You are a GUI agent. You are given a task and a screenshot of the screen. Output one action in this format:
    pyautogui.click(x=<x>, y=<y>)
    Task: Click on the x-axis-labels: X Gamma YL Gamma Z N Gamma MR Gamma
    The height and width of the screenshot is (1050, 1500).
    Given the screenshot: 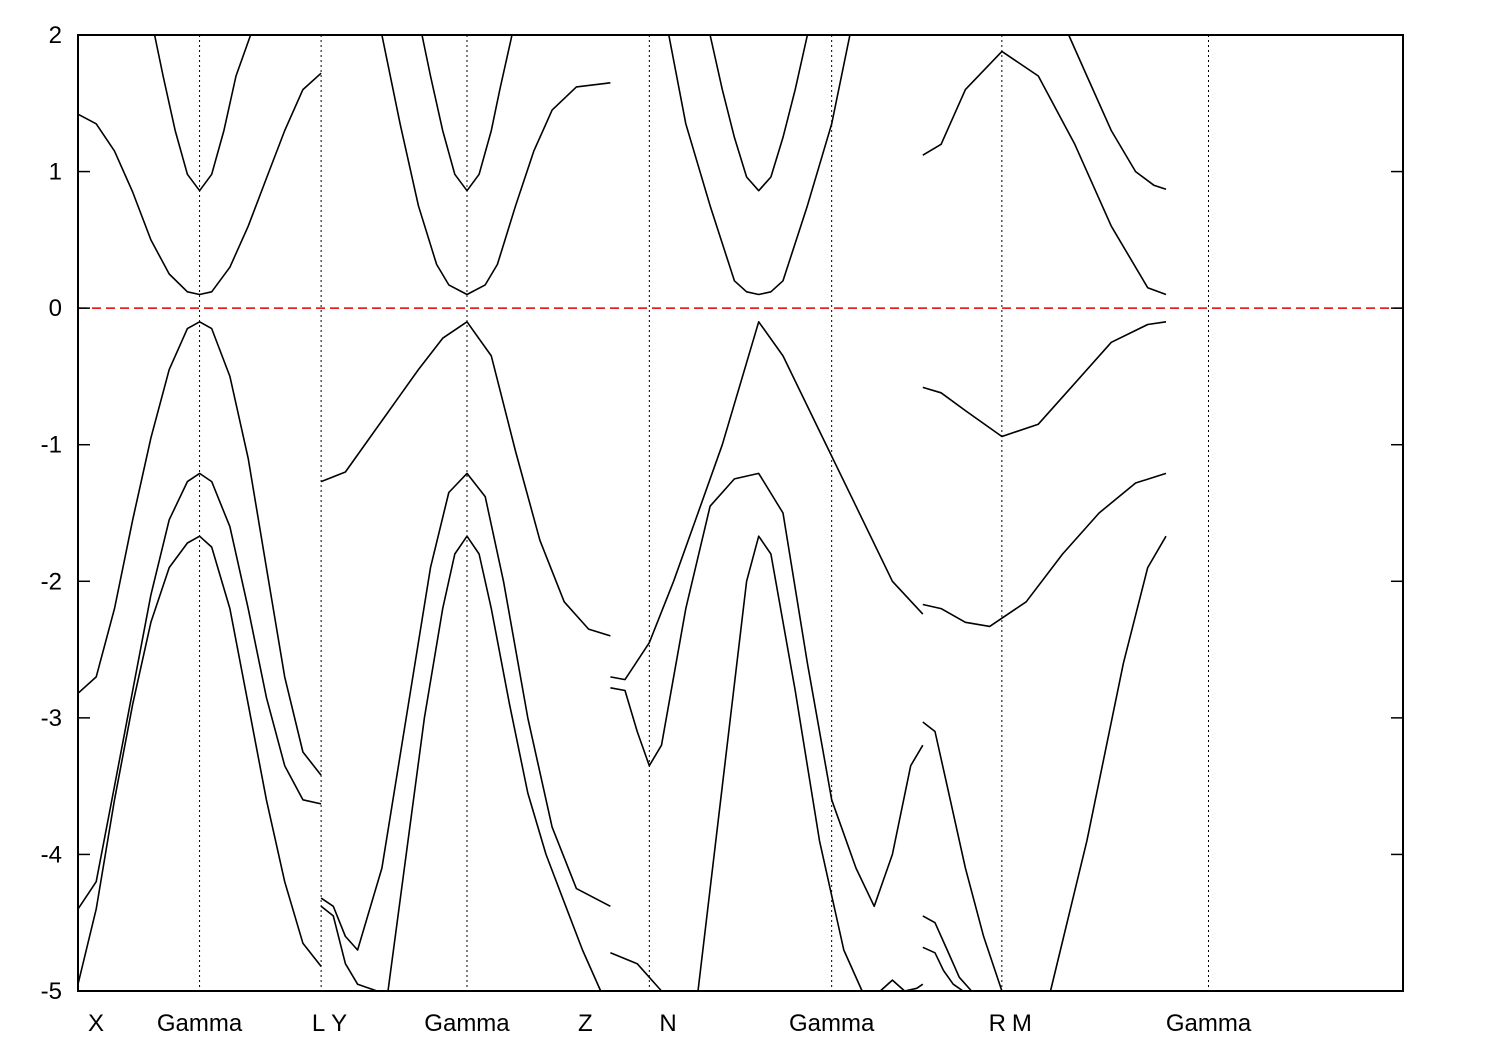 What is the action you would take?
    pyautogui.click(x=670, y=1023)
    